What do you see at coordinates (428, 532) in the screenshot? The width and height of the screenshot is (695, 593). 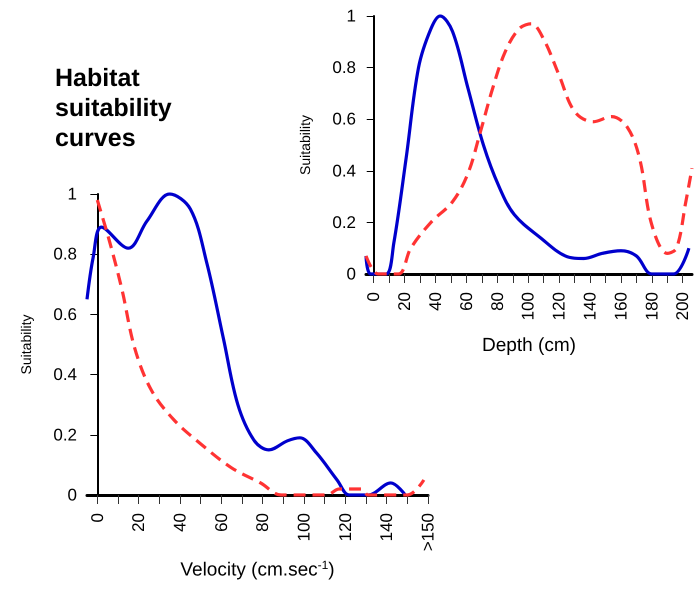 I see `x-tick-label: >150` at bounding box center [428, 532].